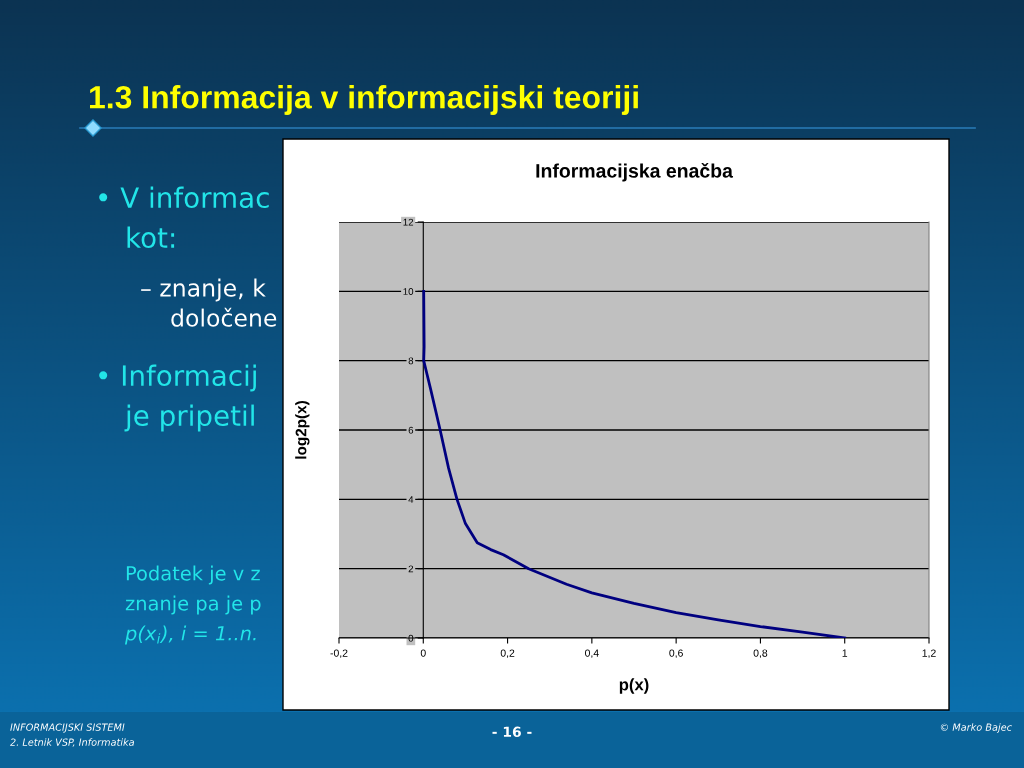 This screenshot has height=768, width=1024. I want to click on text: - 16 -, so click(512, 732).